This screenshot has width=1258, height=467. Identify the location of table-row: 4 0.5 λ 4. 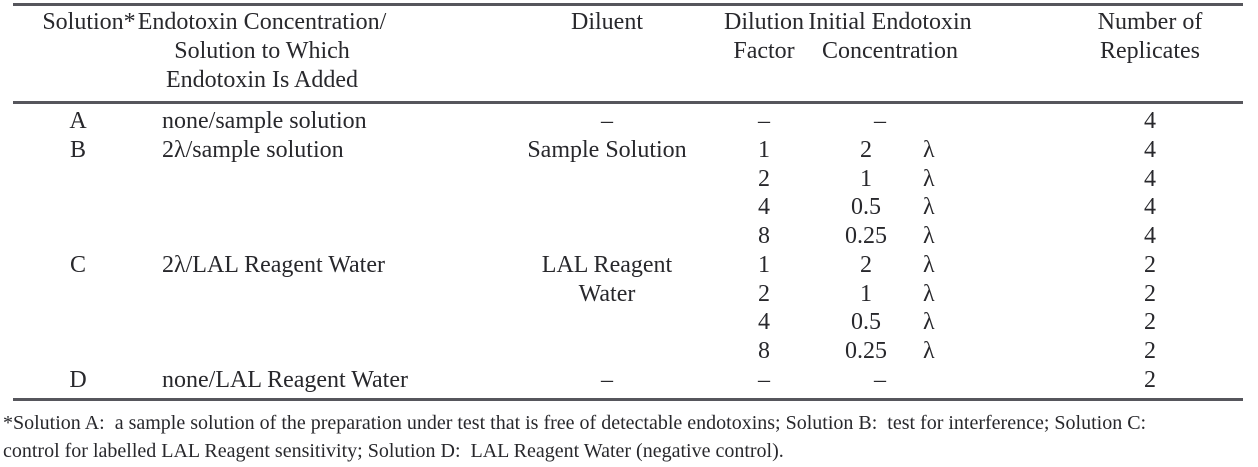
(629, 207).